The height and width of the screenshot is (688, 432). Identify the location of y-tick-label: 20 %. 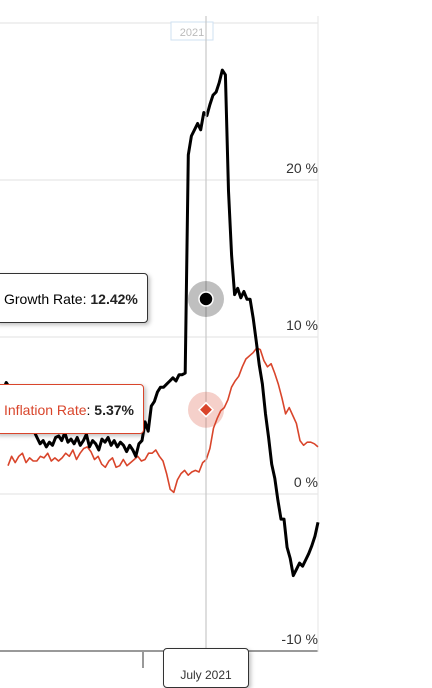
(302, 168).